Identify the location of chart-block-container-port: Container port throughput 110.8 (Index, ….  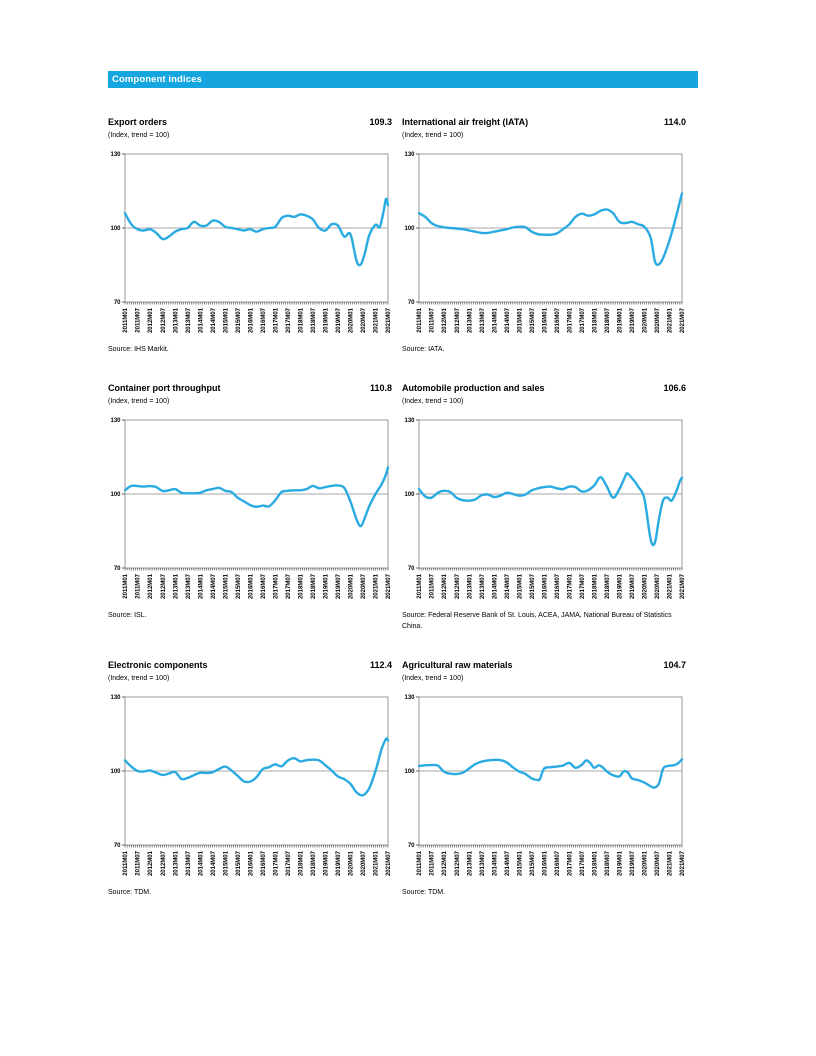
(250, 508).